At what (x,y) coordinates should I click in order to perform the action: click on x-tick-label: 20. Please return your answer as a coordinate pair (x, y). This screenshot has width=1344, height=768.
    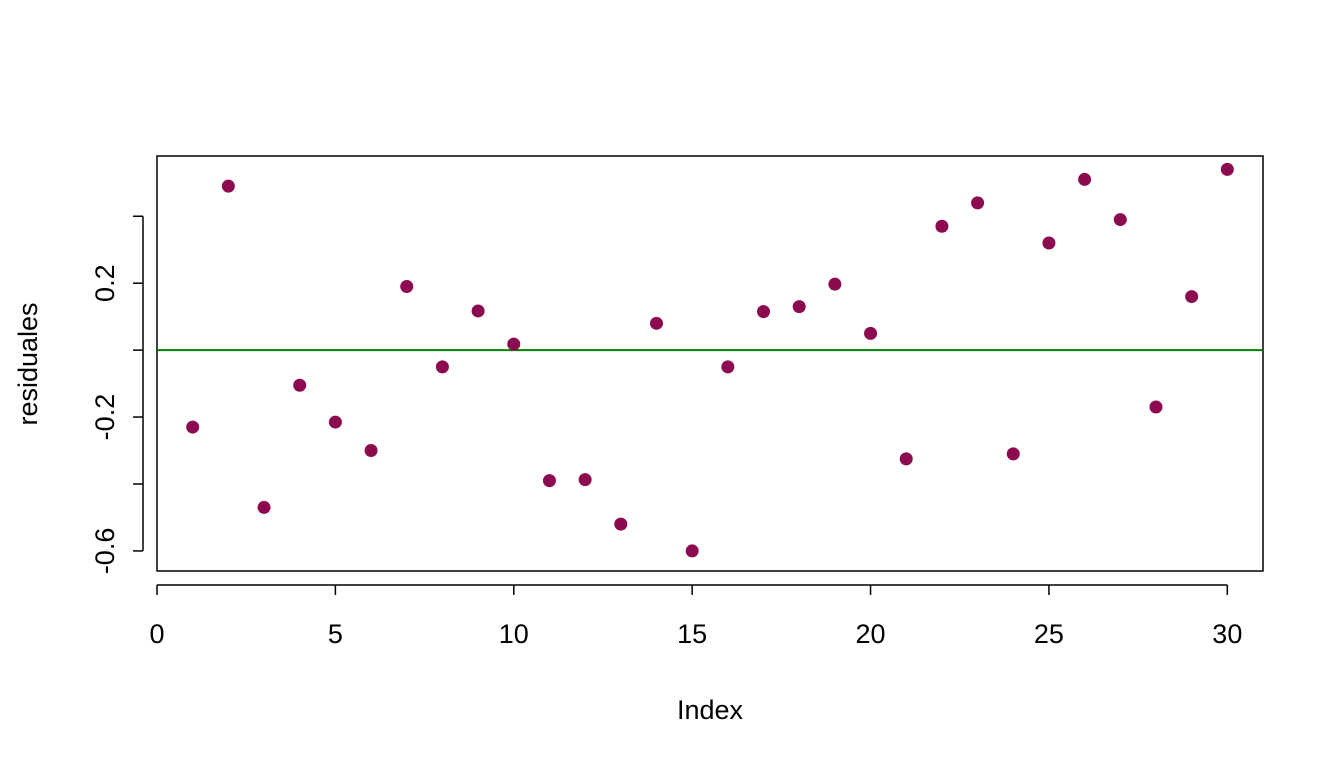
    Looking at the image, I should click on (871, 634).